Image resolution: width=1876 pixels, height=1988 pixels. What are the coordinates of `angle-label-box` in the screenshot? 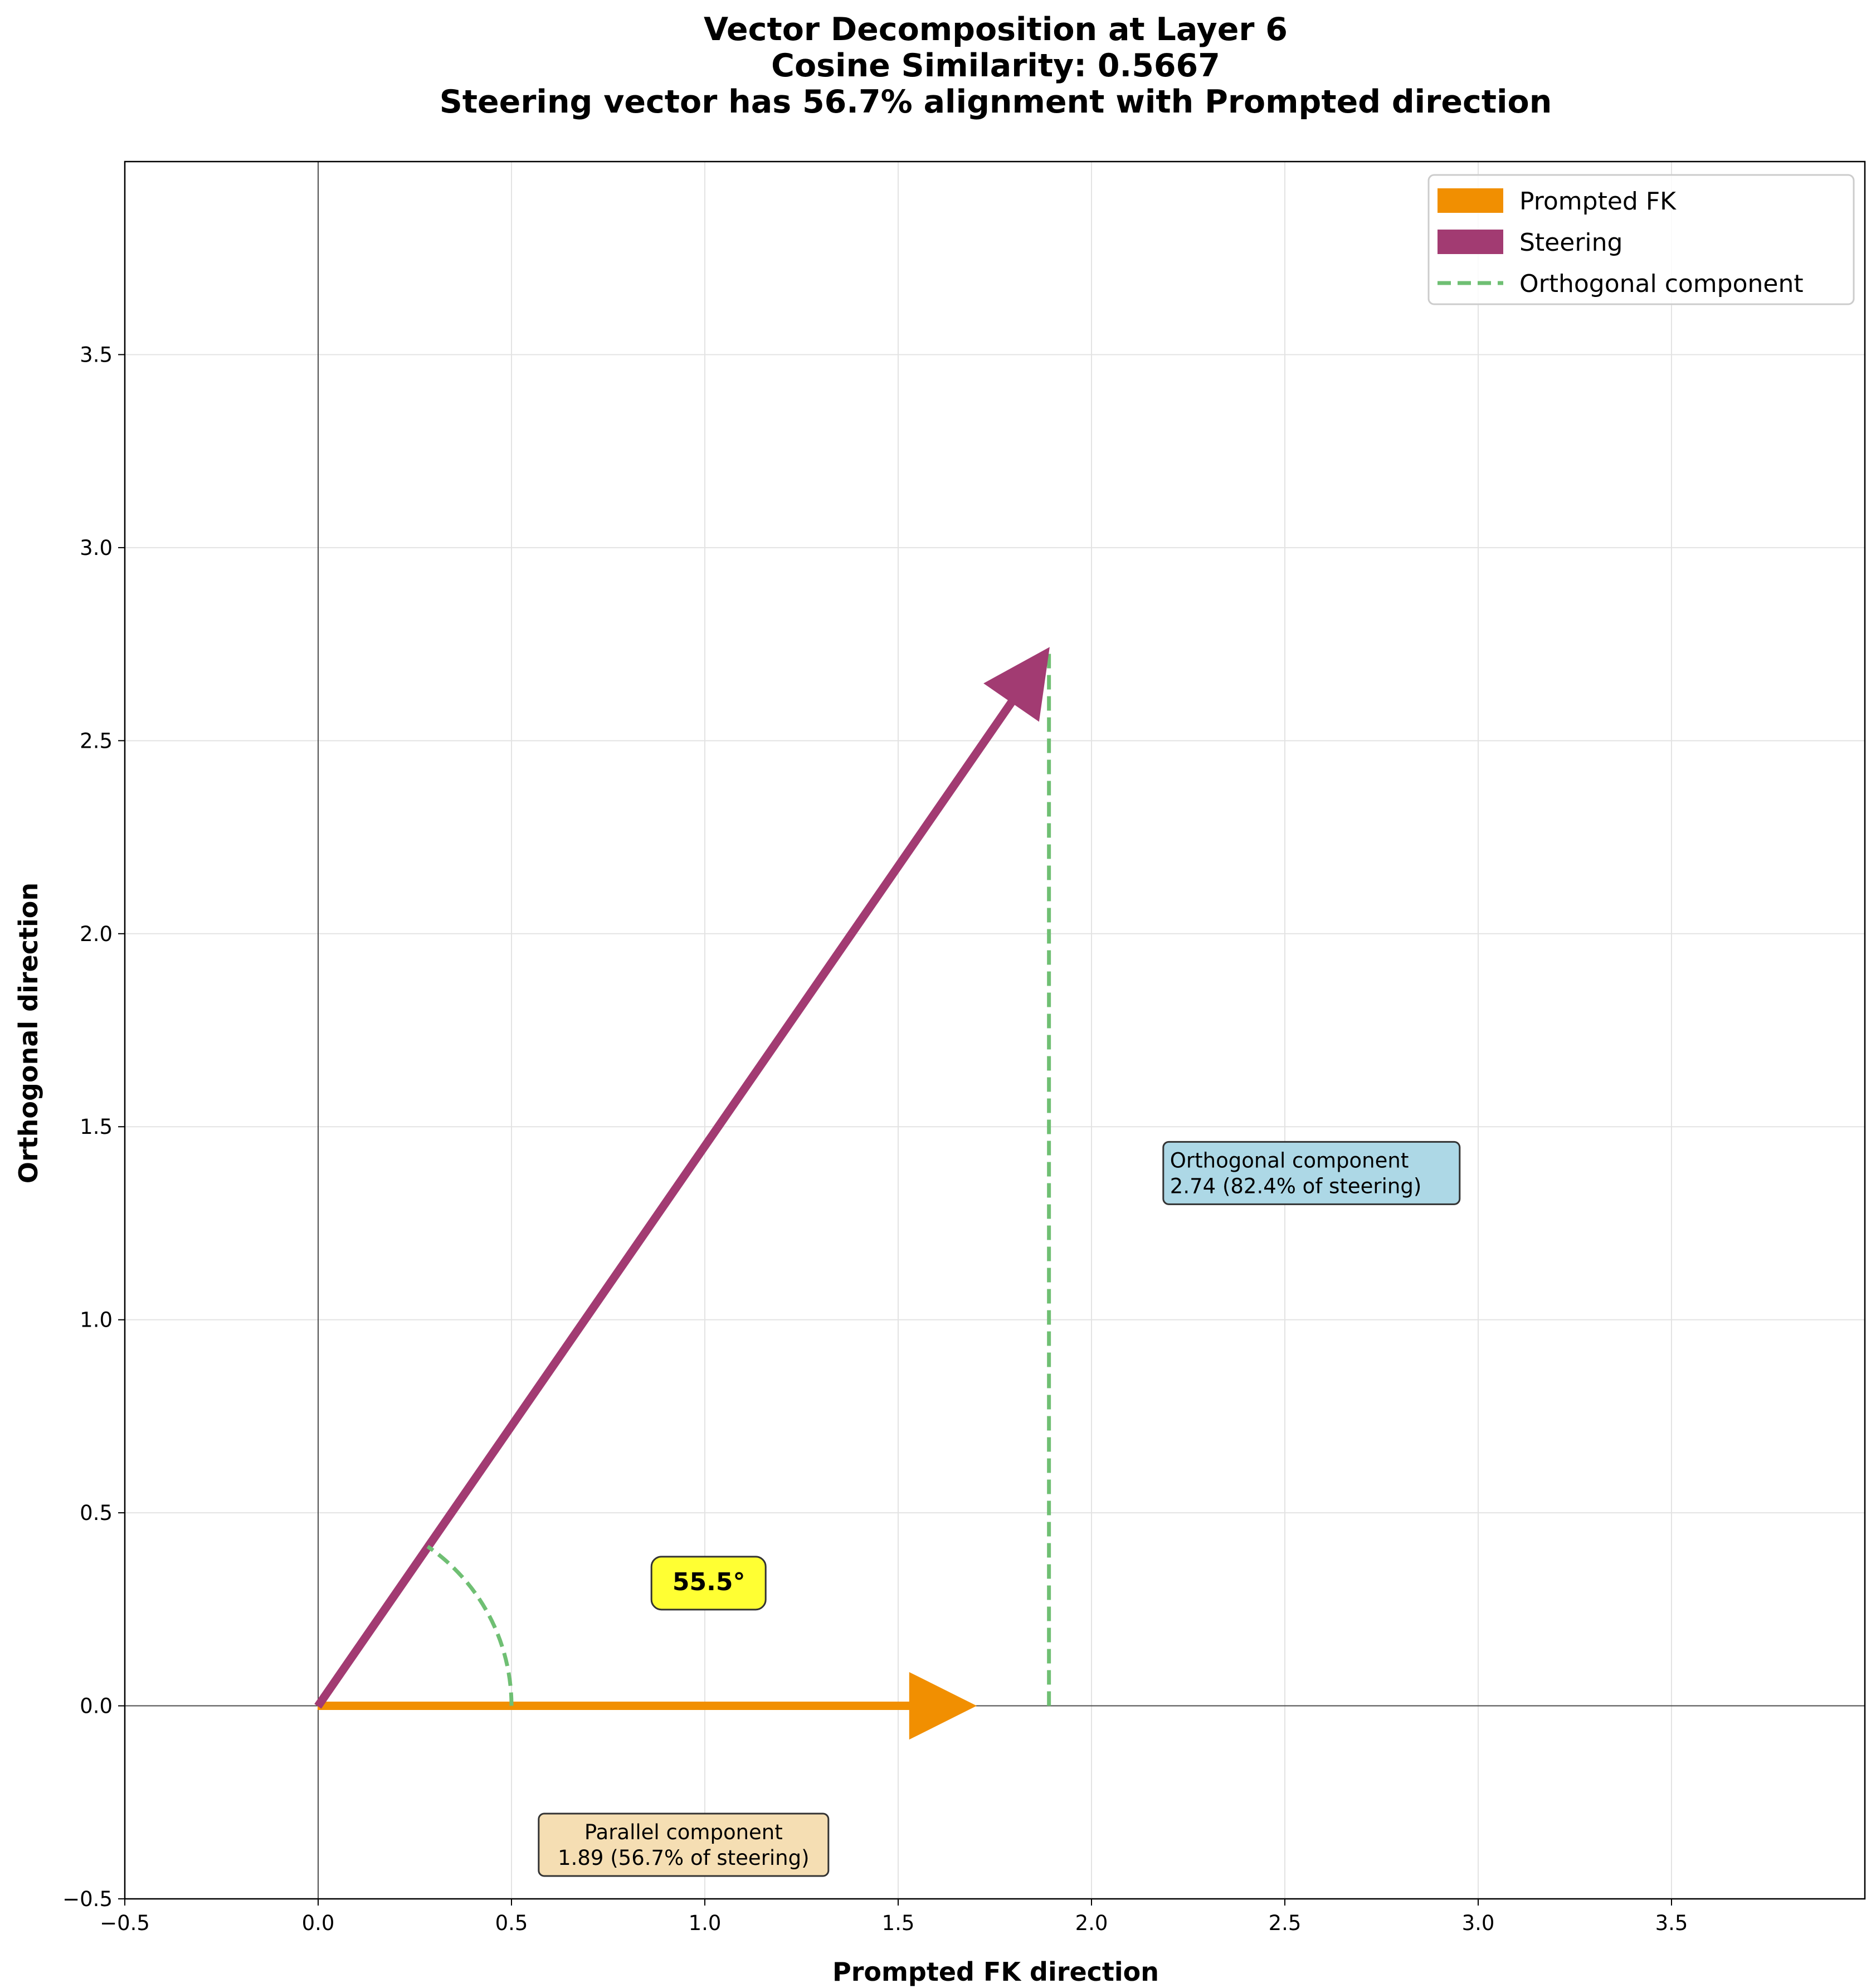 It's located at (708, 1583).